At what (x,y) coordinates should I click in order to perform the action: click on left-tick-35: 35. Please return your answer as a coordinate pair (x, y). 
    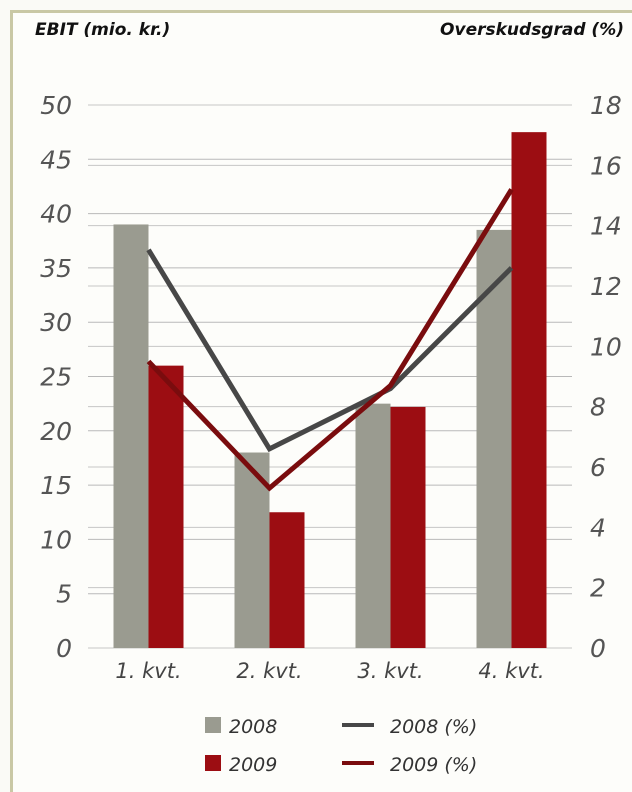
    Looking at the image, I should click on (56, 268).